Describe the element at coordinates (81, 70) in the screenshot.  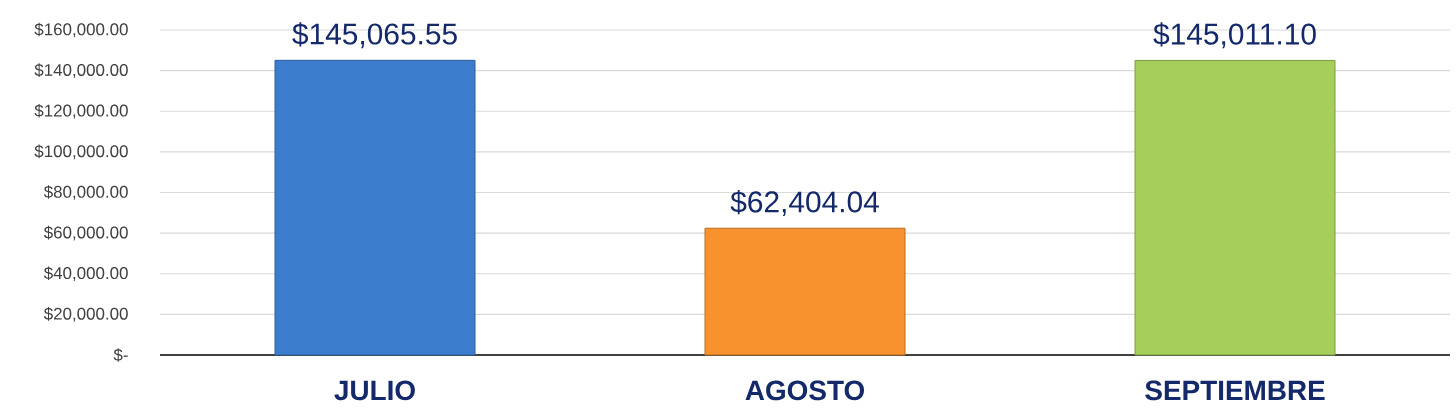
I see `y-tick-label: $140,000.00` at that location.